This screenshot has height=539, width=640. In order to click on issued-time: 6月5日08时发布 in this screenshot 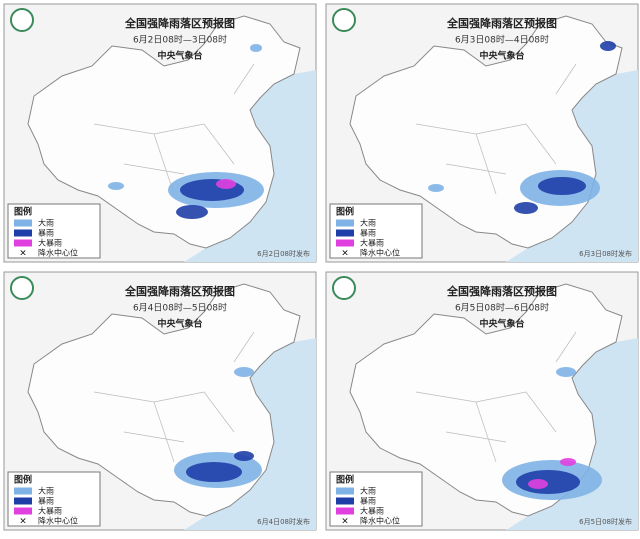, I will do `click(605, 521)`.